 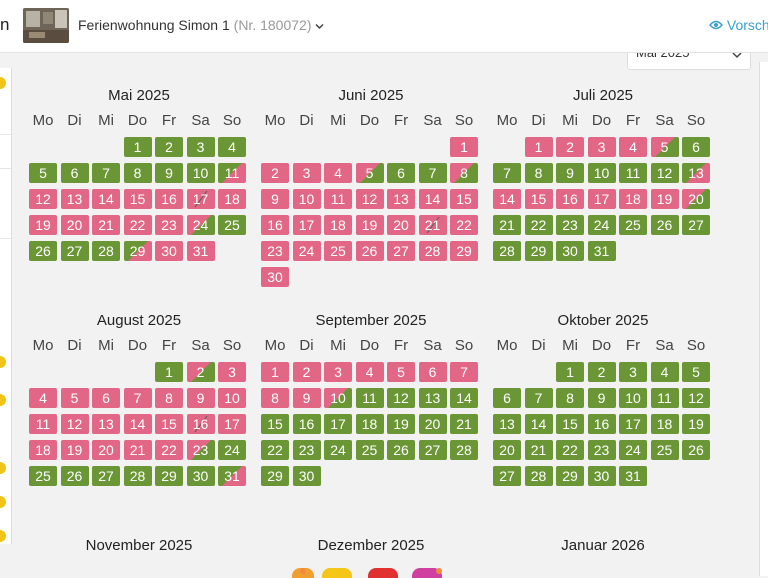 What do you see at coordinates (275, 225) in the screenshot?
I see `calendar-day-booked: 16` at bounding box center [275, 225].